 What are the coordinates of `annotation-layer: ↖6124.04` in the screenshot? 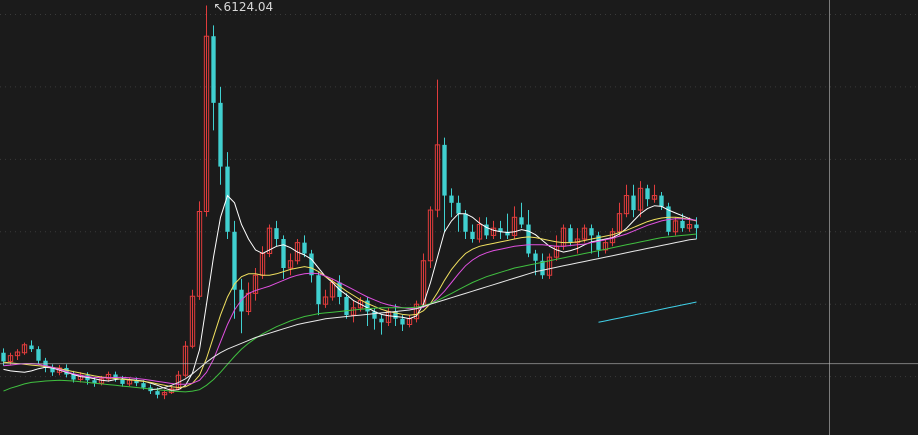 It's located at (244, 7).